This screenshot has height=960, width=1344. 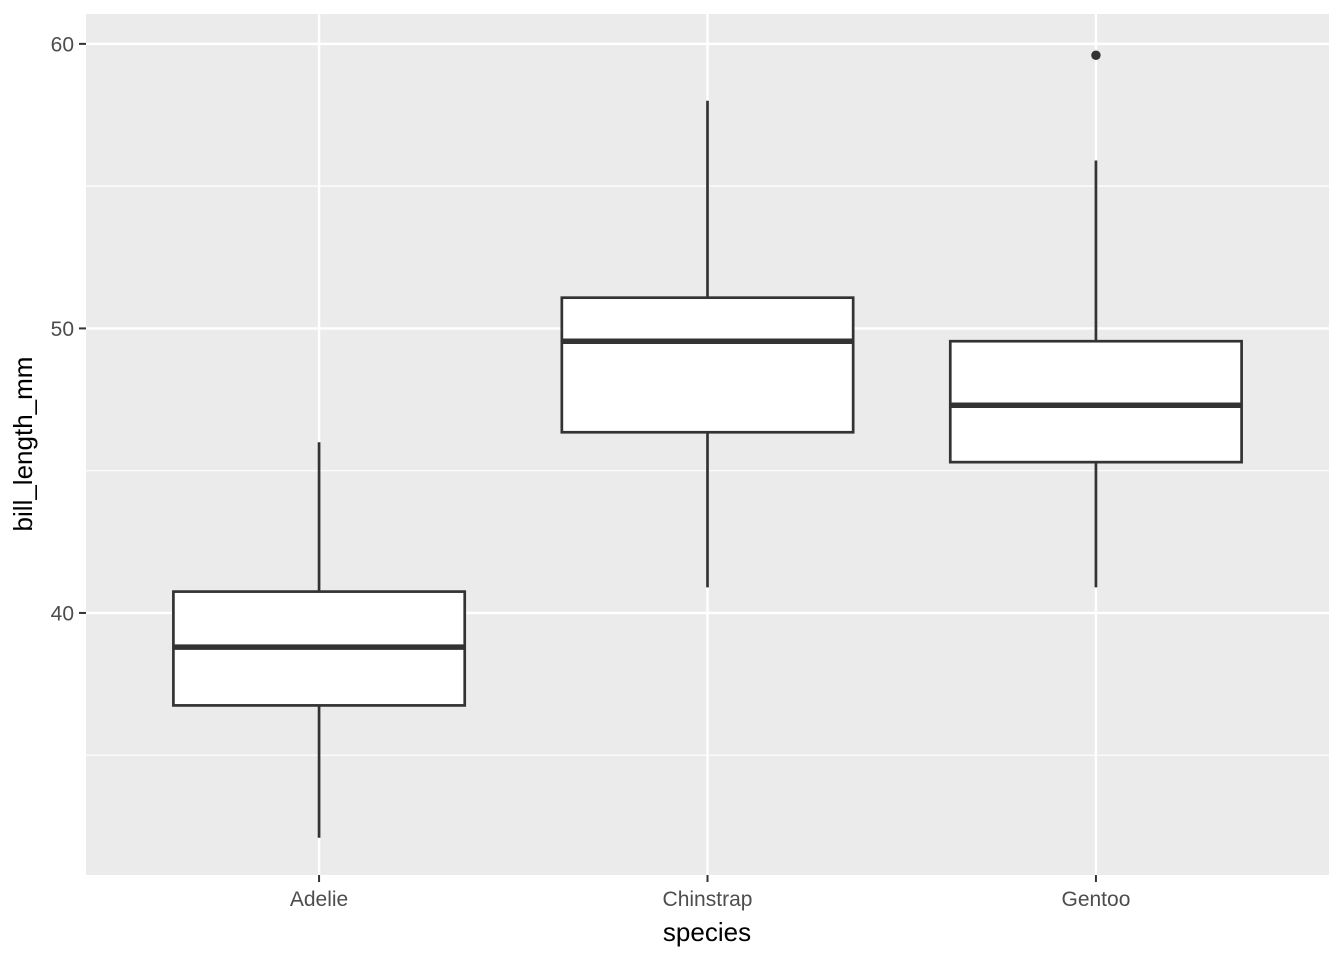 What do you see at coordinates (23, 444) in the screenshot?
I see `y-axis-title: bill_length_mm` at bounding box center [23, 444].